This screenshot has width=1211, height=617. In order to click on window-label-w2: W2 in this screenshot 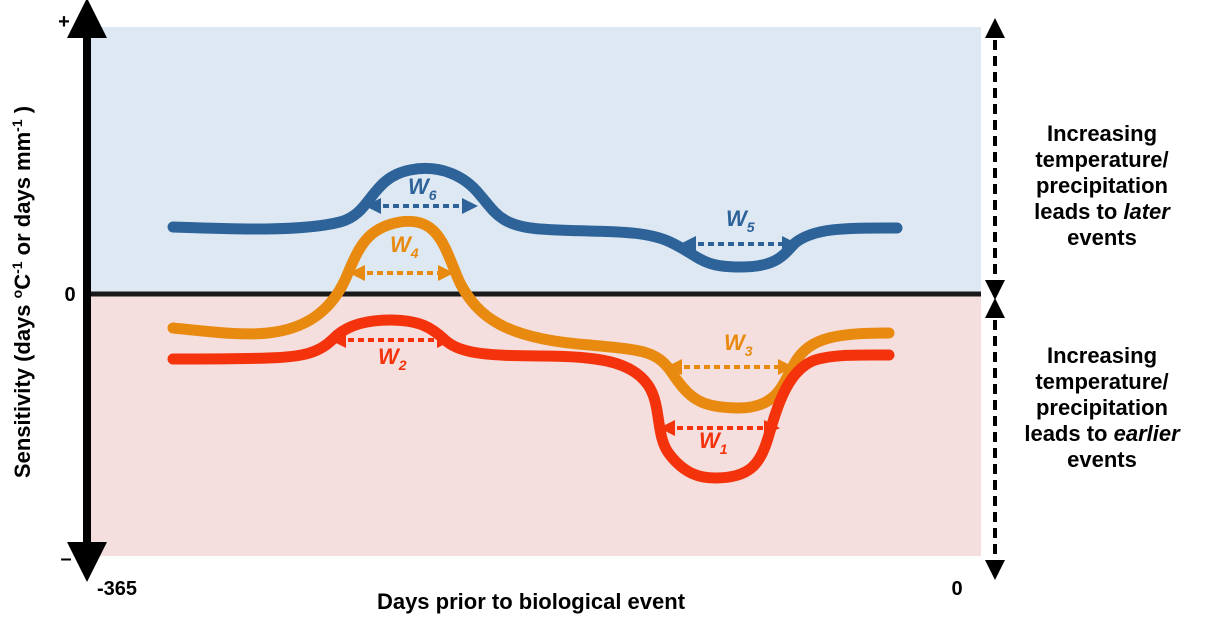, I will do `click(392, 358)`.